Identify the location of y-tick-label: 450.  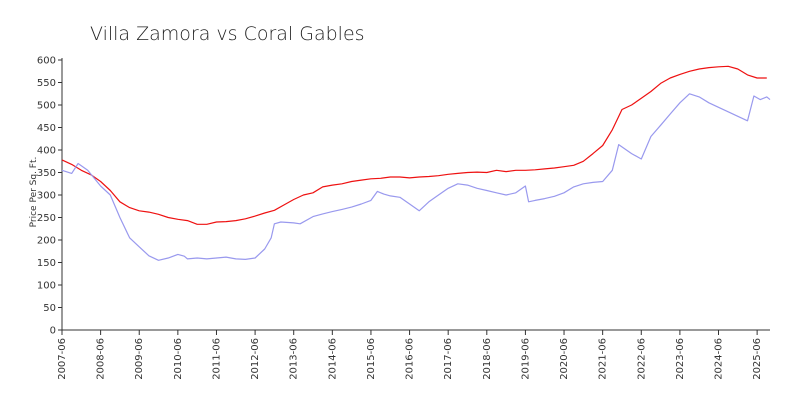
(46, 128).